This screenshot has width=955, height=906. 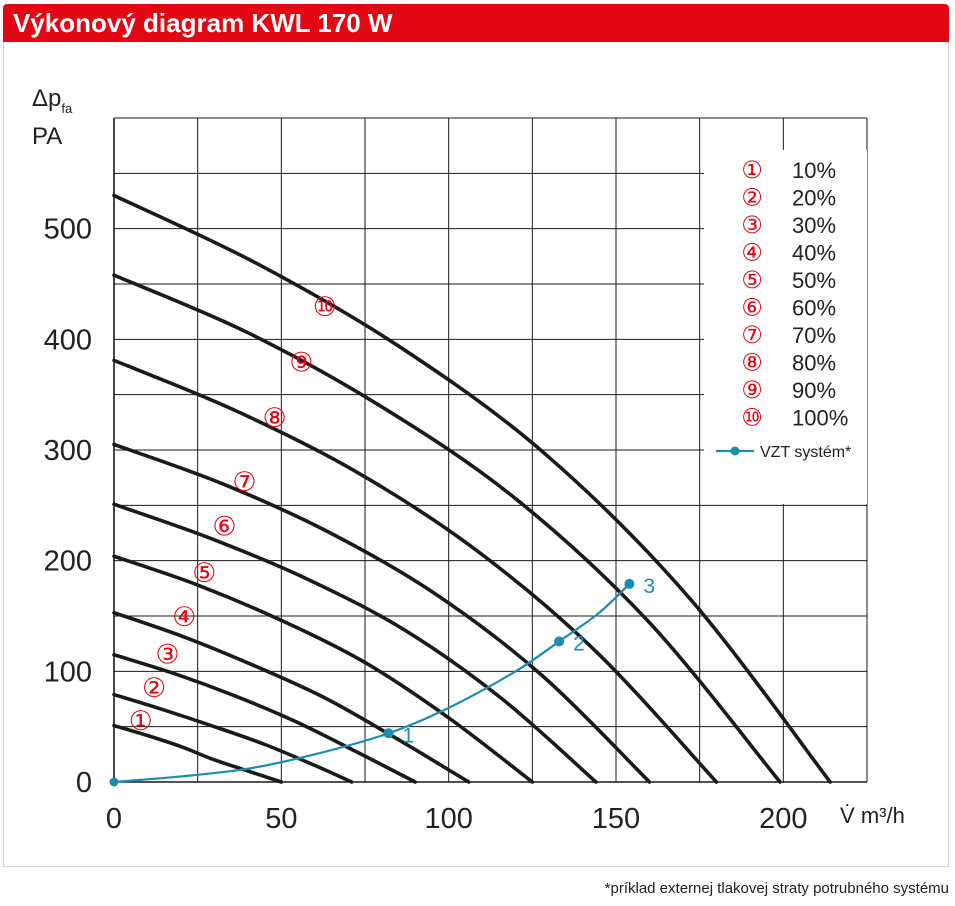 What do you see at coordinates (114, 819) in the screenshot?
I see `x-tick-label: 0` at bounding box center [114, 819].